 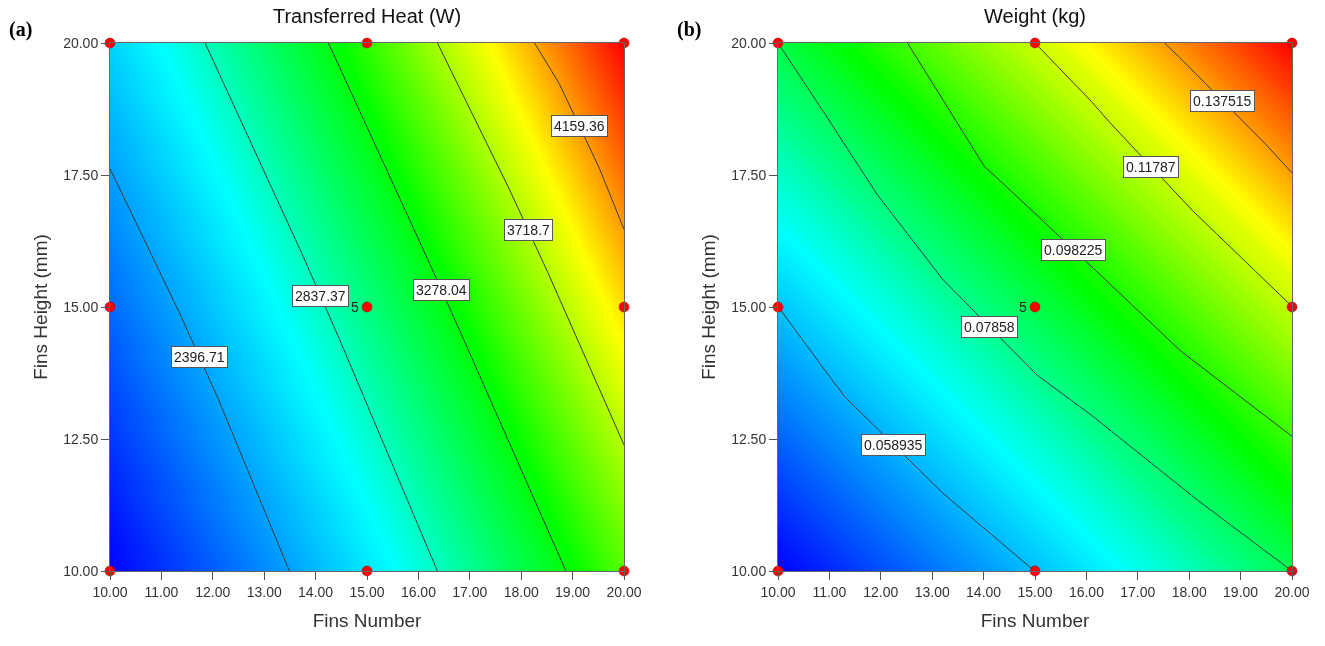 What do you see at coordinates (200, 369) in the screenshot?
I see `line-series` at bounding box center [200, 369].